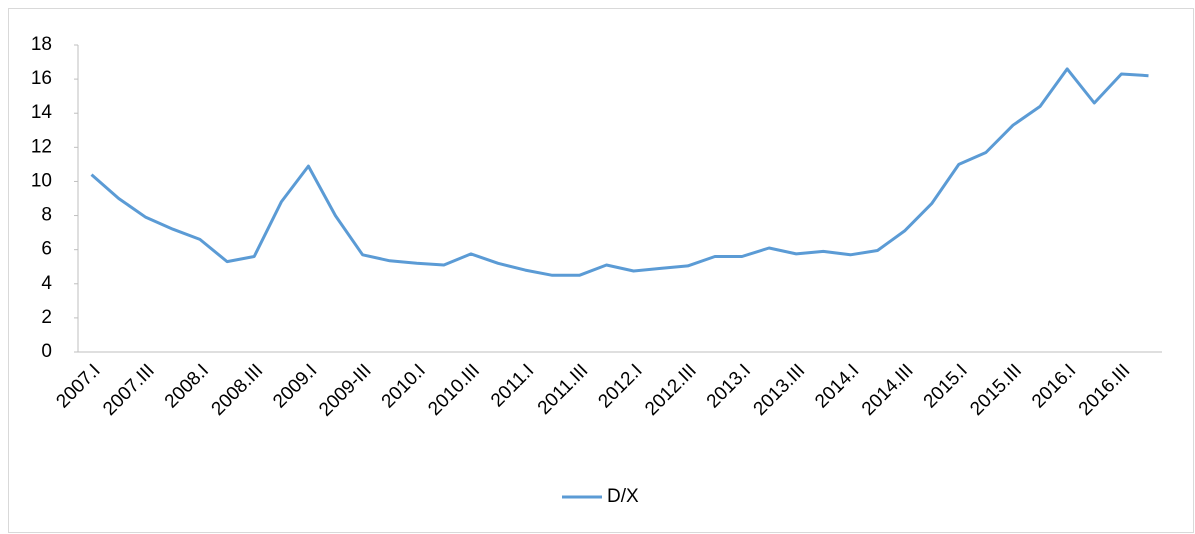 The width and height of the screenshot is (1195, 534). What do you see at coordinates (41, 146) in the screenshot?
I see `y-tick-label: 12` at bounding box center [41, 146].